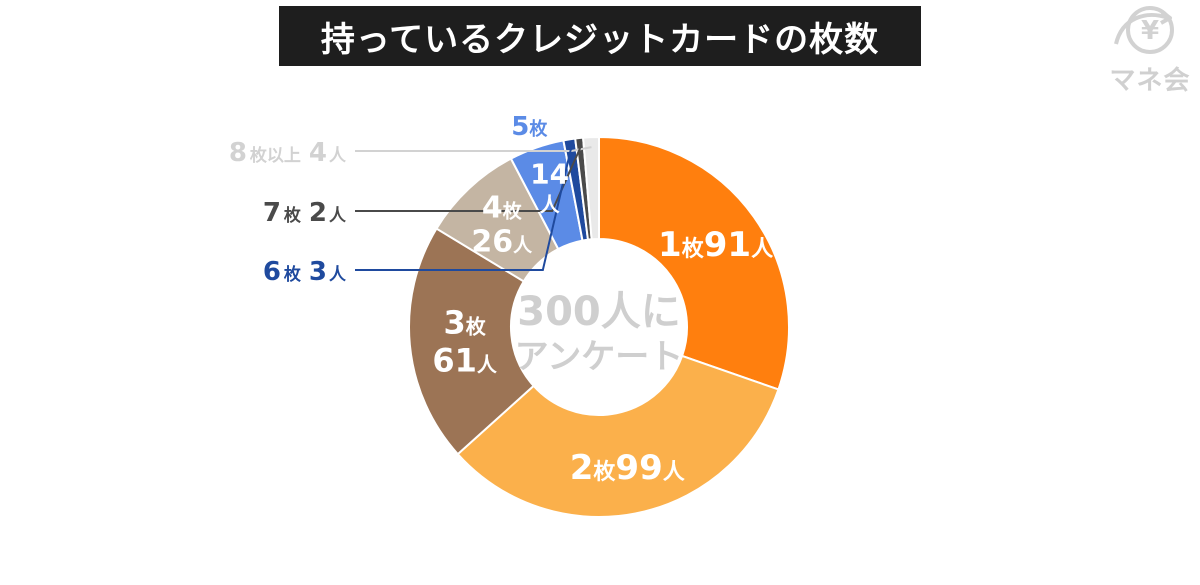 This screenshot has height=585, width=1200. I want to click on label-count: 2, so click(582, 468).